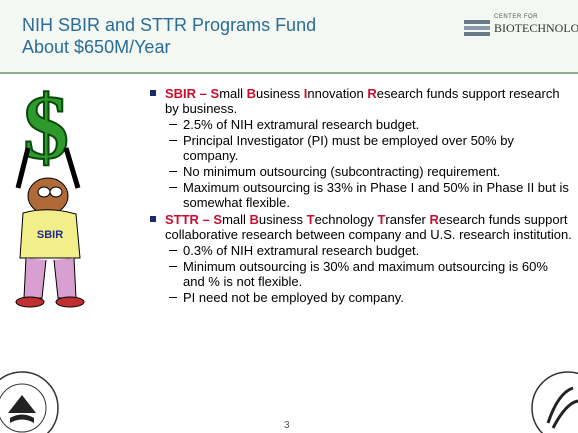  I want to click on cartoon: $ SBIR, so click(50, 198).